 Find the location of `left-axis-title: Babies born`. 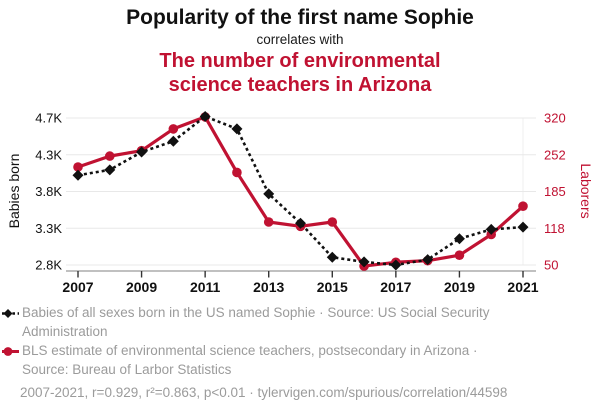

left-axis-title: Babies born is located at coordinates (14, 191).